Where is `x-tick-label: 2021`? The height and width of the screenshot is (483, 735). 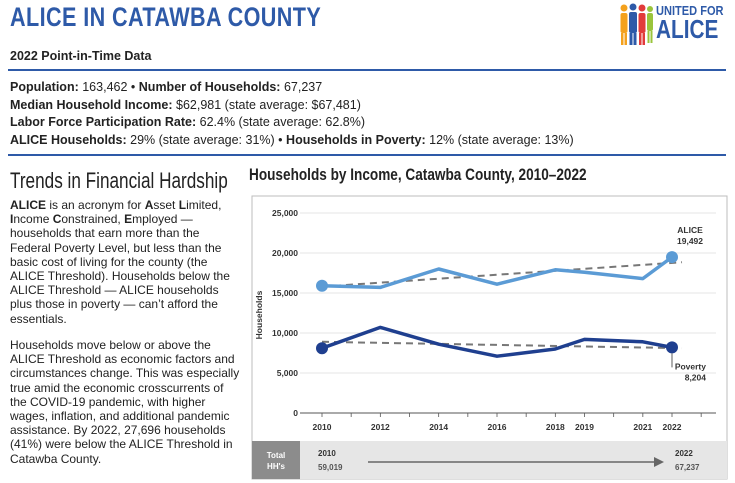 x-tick-label: 2021 is located at coordinates (642, 427).